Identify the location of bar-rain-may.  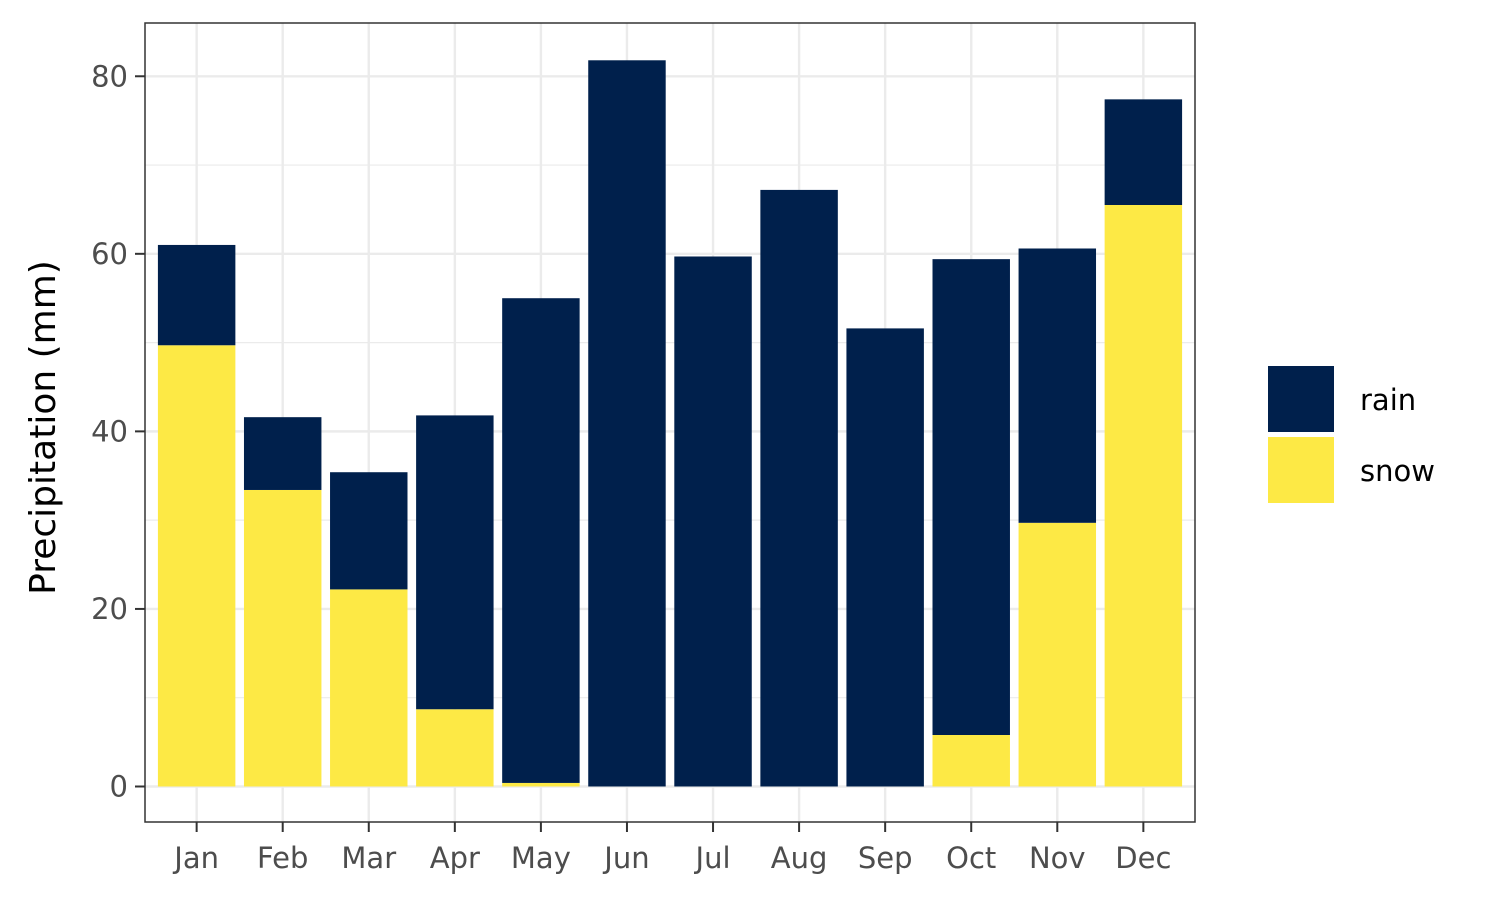
(541, 540).